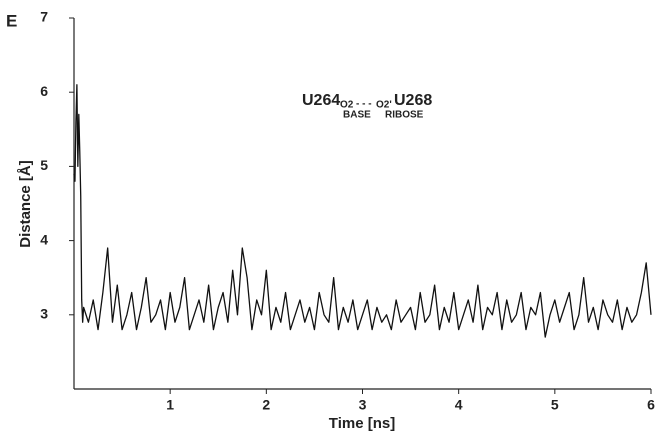  Describe the element at coordinates (555, 405) in the screenshot. I see `x-tick-label: 5` at that location.